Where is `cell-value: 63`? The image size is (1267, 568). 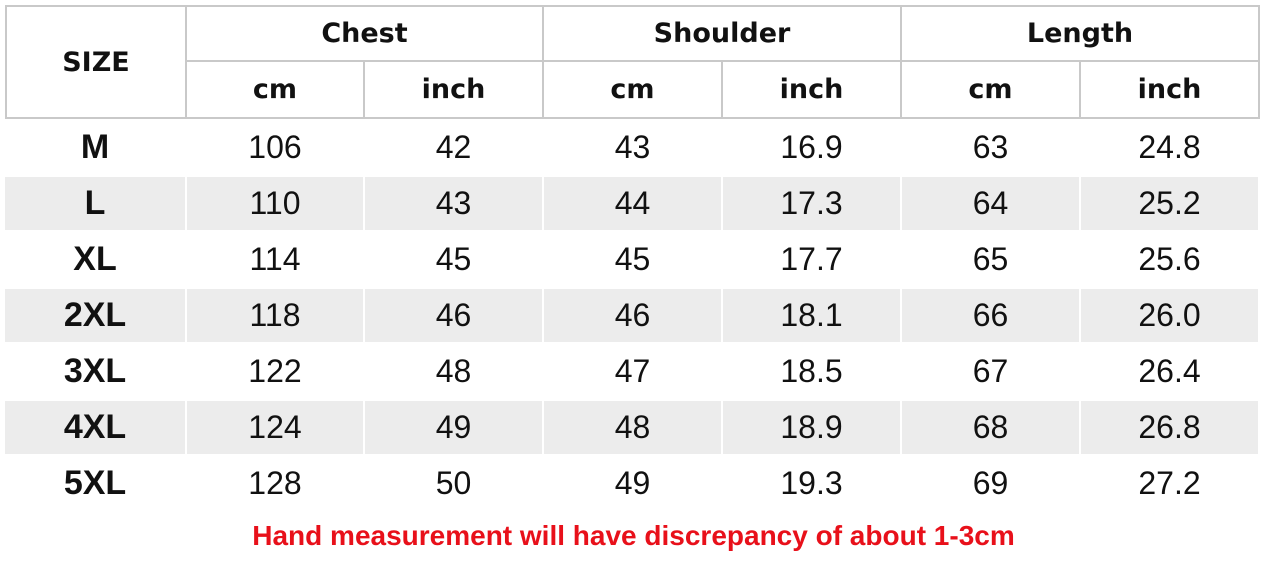
cell-value: 63 is located at coordinates (990, 147).